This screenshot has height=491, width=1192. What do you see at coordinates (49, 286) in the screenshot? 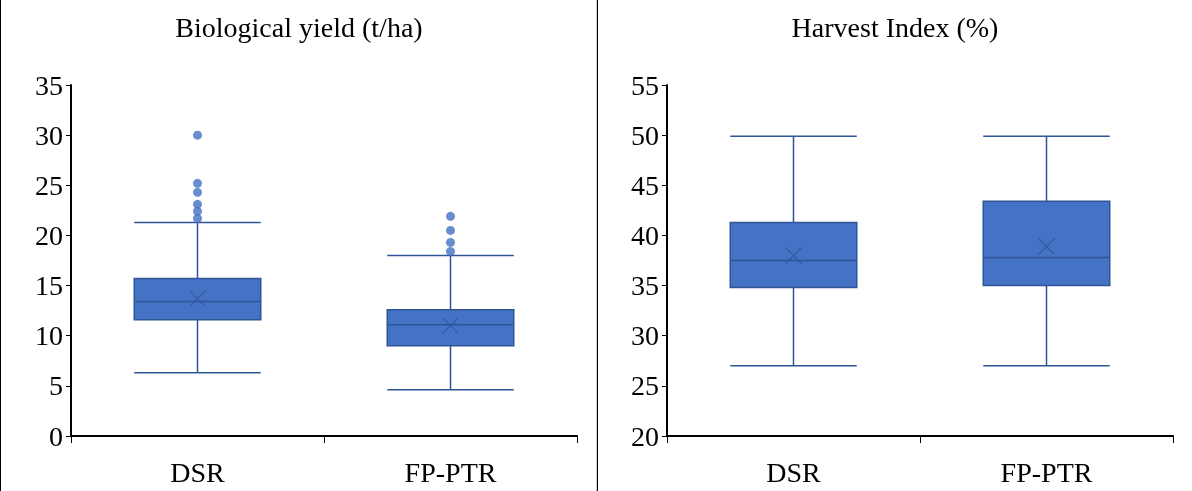
I see `y-tick-label: 15` at bounding box center [49, 286].